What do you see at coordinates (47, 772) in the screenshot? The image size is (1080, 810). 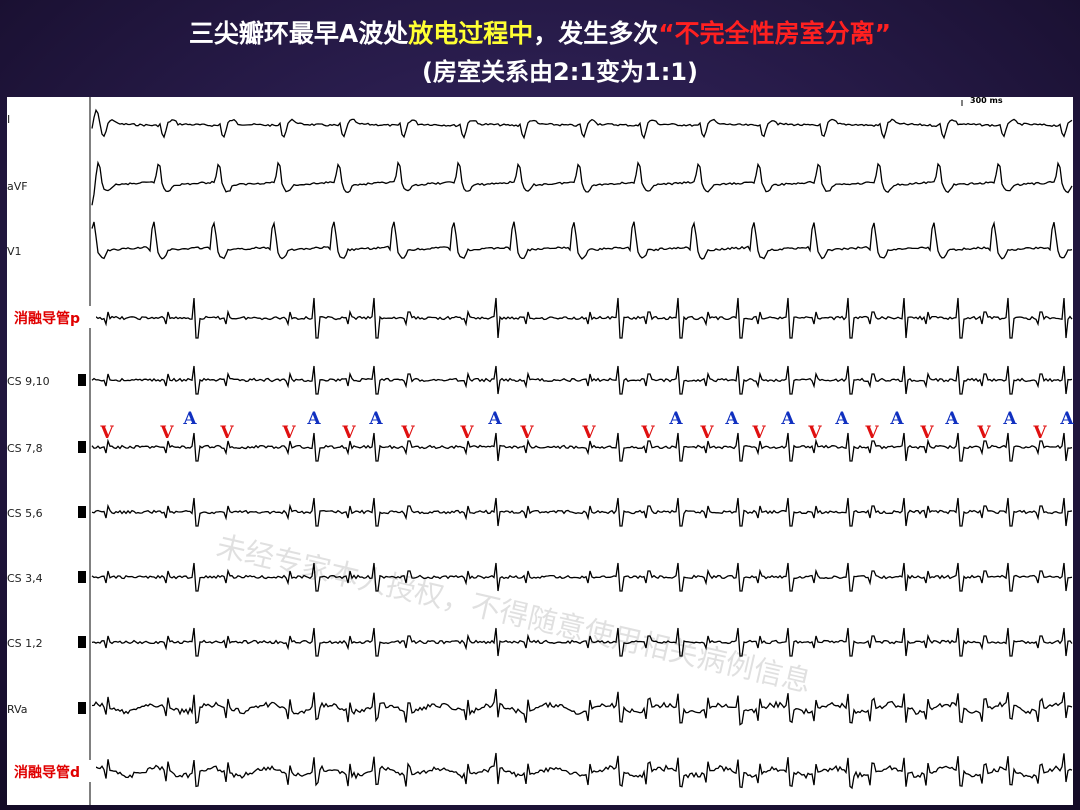 I see `channel-label: 消融导管d` at bounding box center [47, 772].